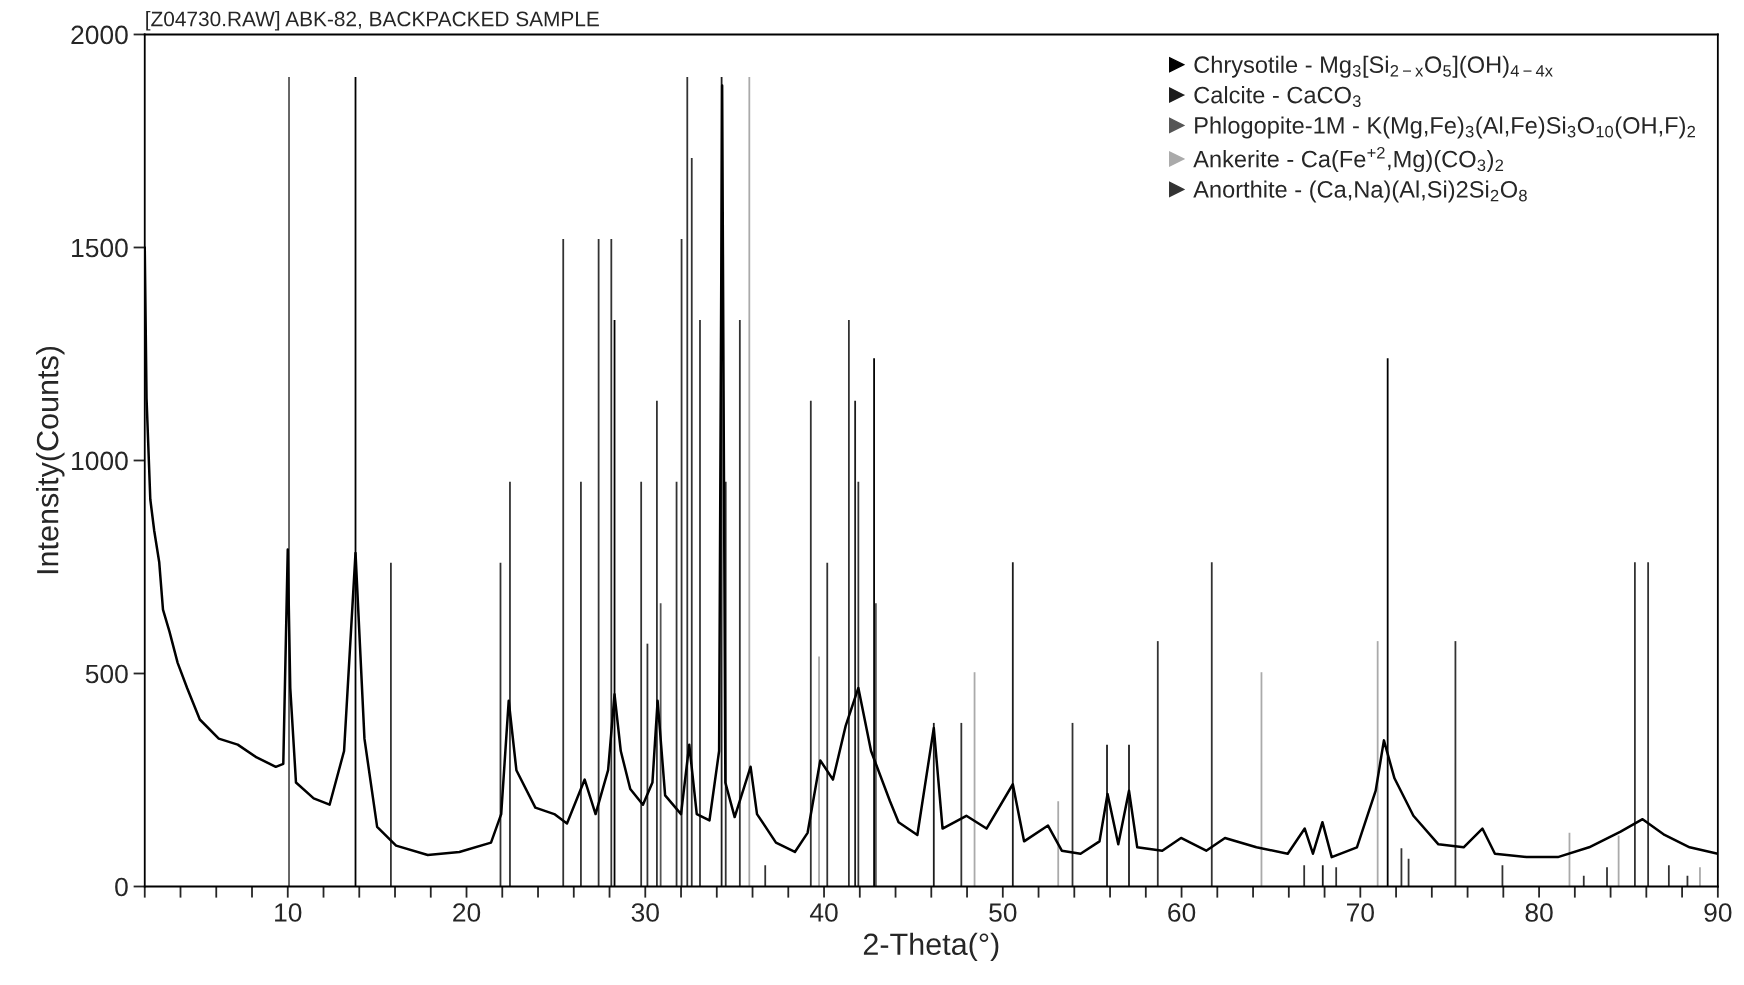  What do you see at coordinates (1003, 912) in the screenshot?
I see `x-tick-label: 50` at bounding box center [1003, 912].